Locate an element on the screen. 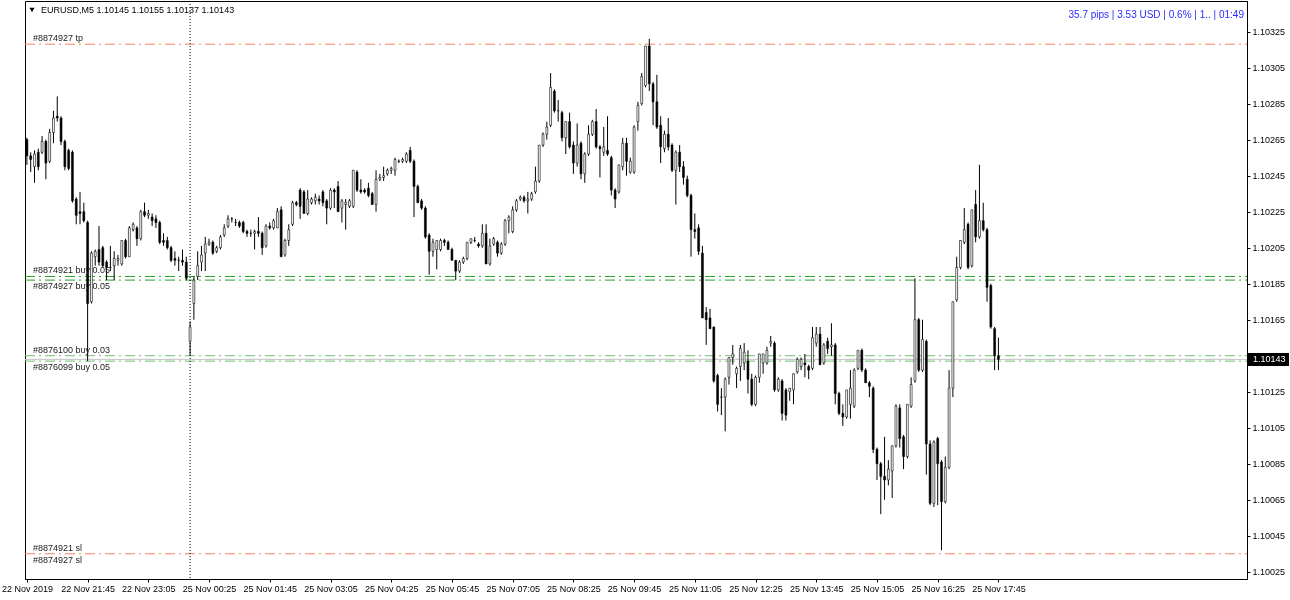 The width and height of the screenshot is (1290, 600). y-tick-label: 1.10065 is located at coordinates (1269, 500).